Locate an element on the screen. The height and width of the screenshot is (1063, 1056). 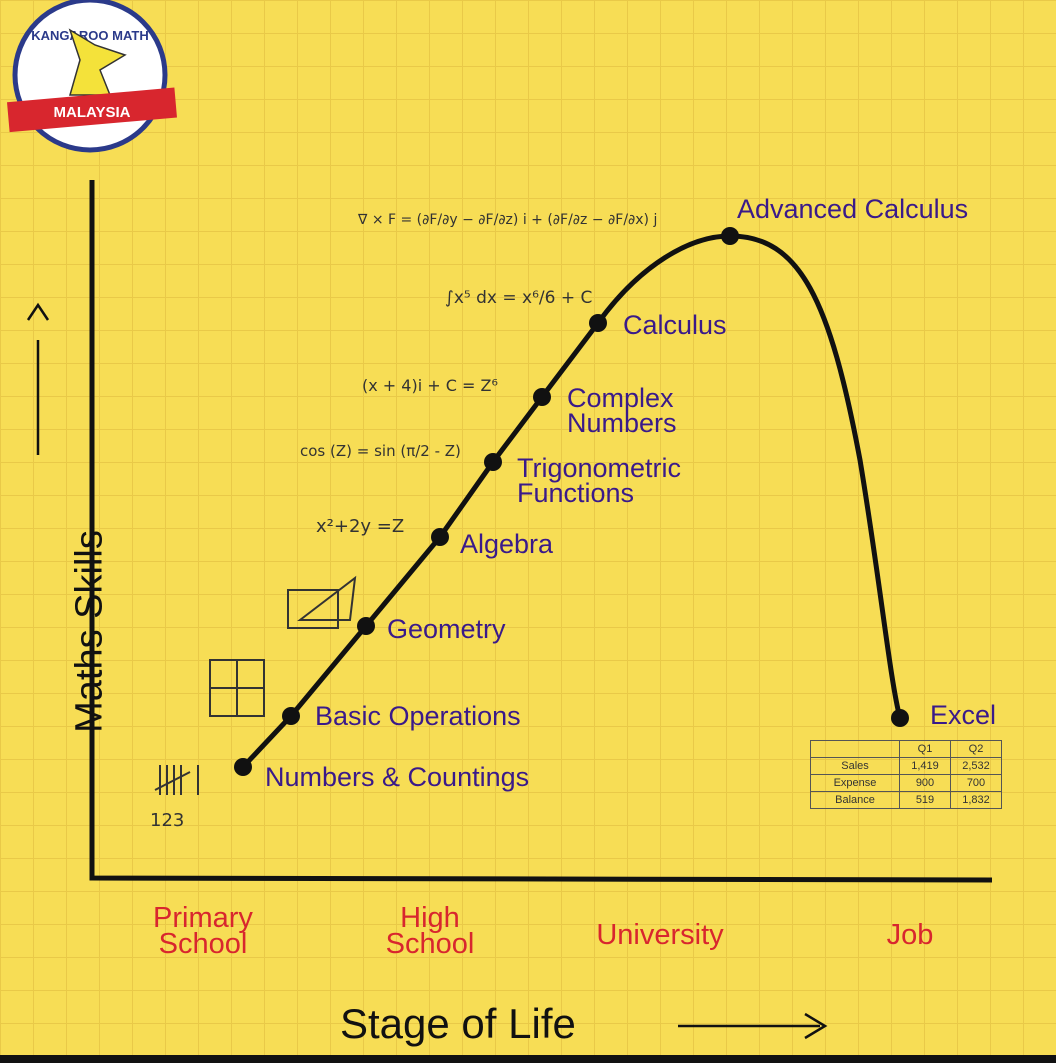
point-numbers-countings is located at coordinates (243, 767).